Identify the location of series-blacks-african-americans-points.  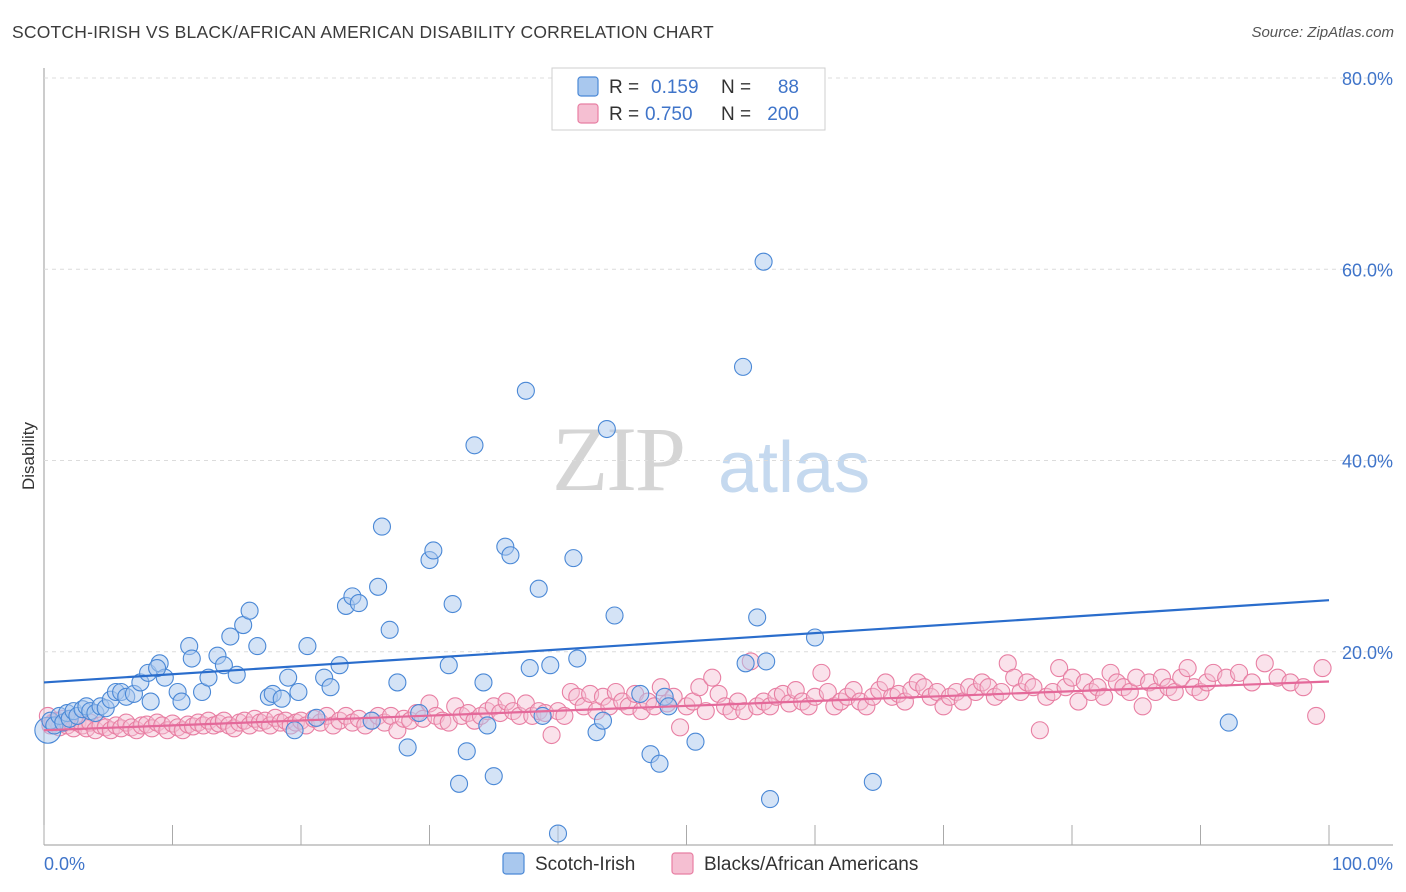
(685, 698).